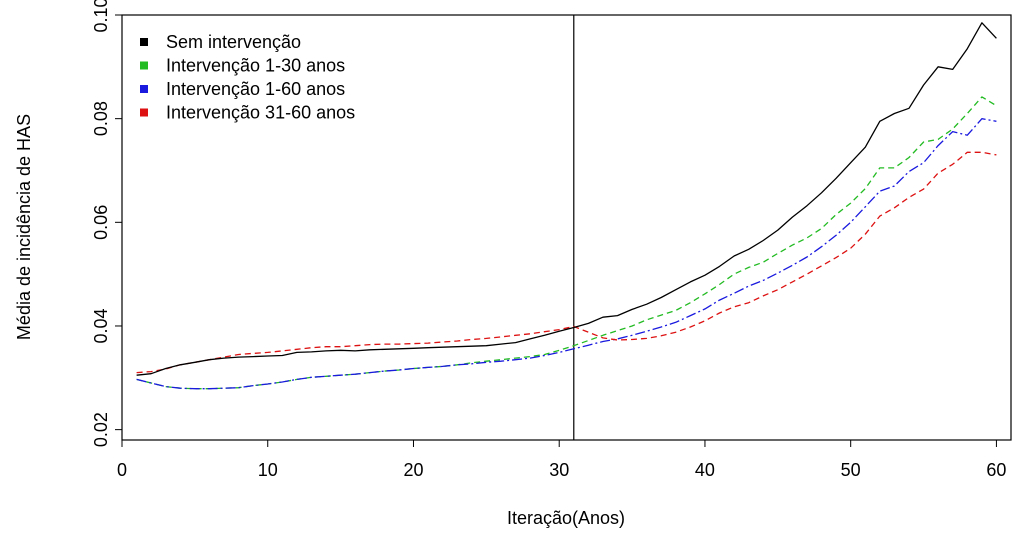  I want to click on legend-label: Intervenção 1-30 anos, so click(255, 66).